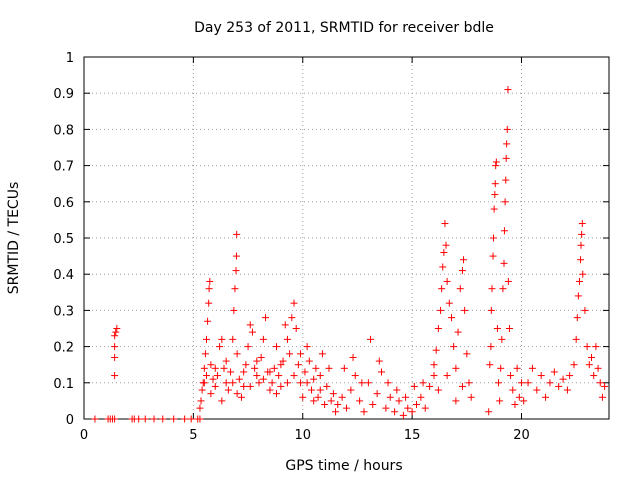  What do you see at coordinates (193, 435) in the screenshot?
I see `x-tick-label: 5` at bounding box center [193, 435].